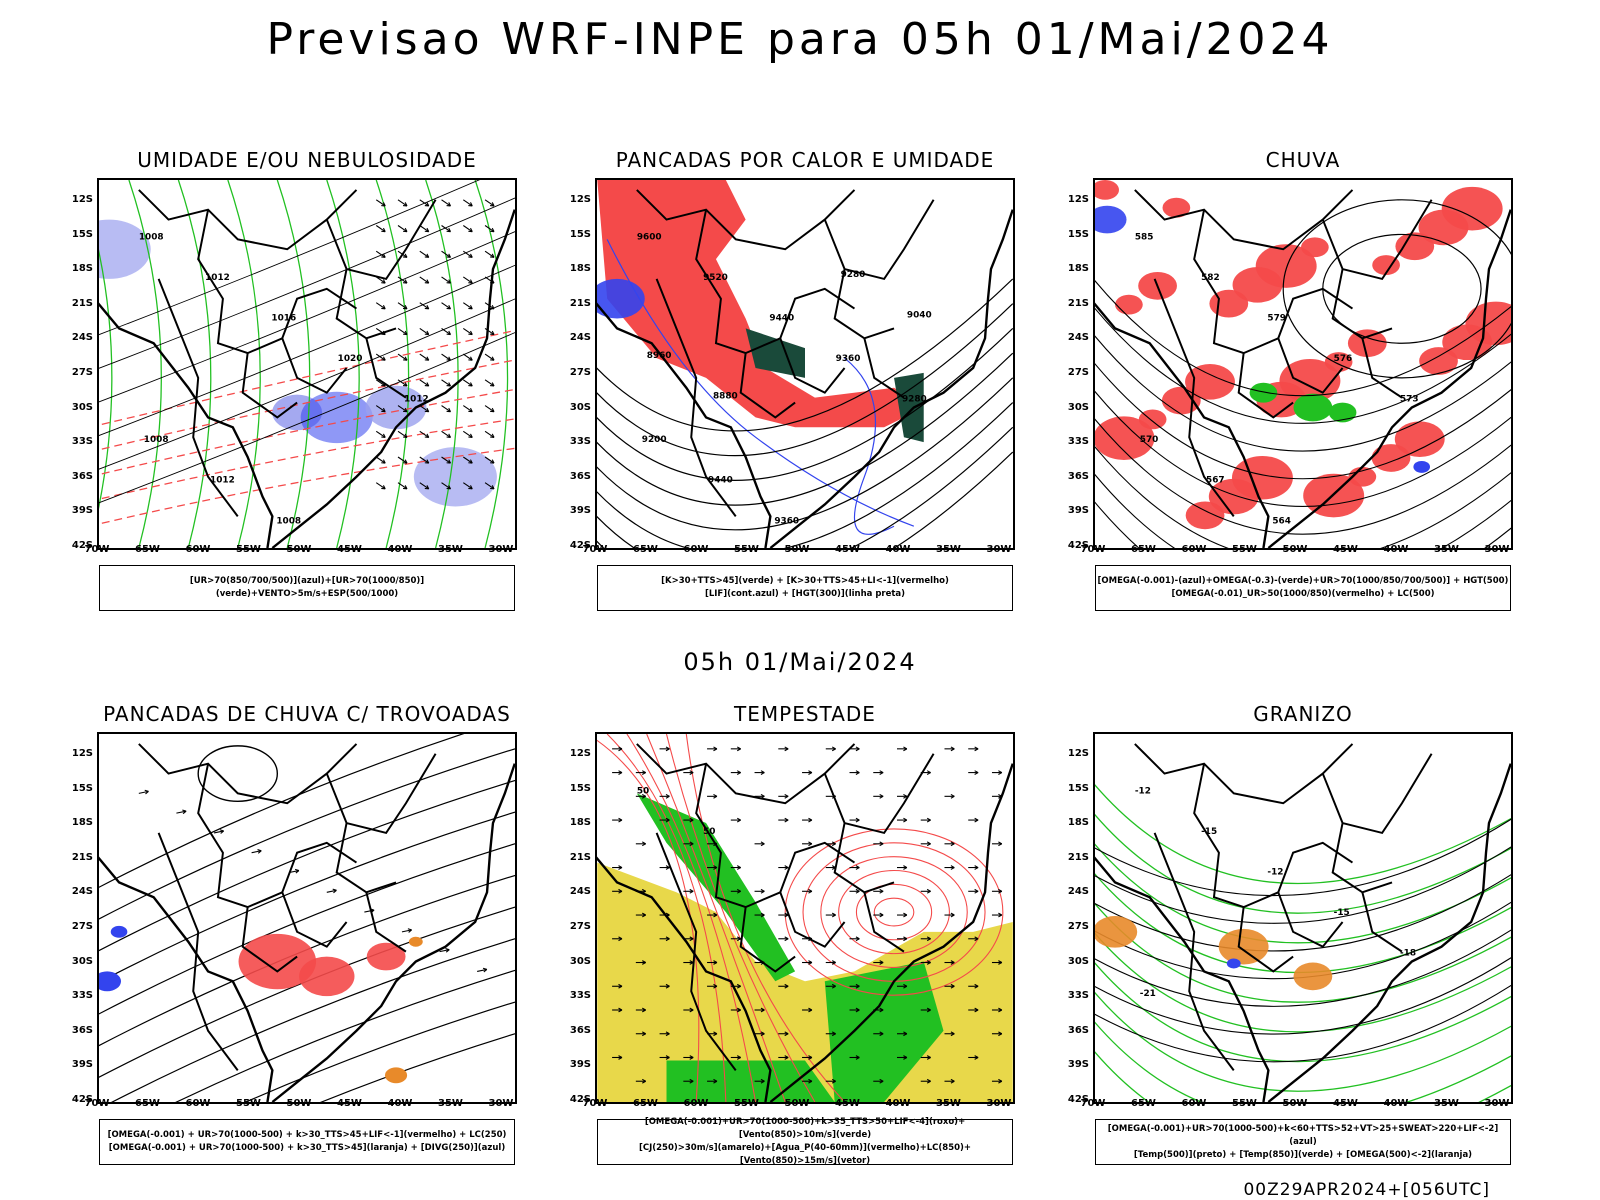 The height and width of the screenshot is (1200, 1600). I want to click on lon-tick-label: 45W, so click(349, 1103).